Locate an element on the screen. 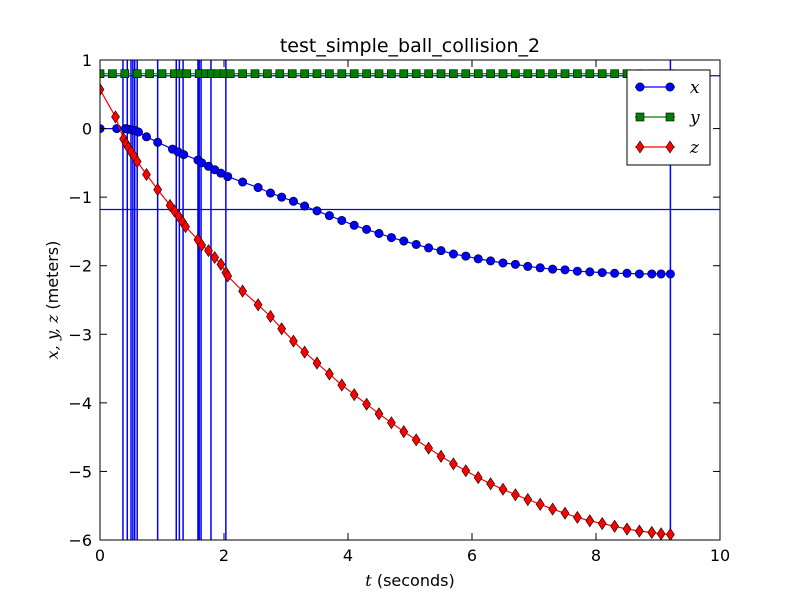  legend-label-z: z is located at coordinates (694, 148).